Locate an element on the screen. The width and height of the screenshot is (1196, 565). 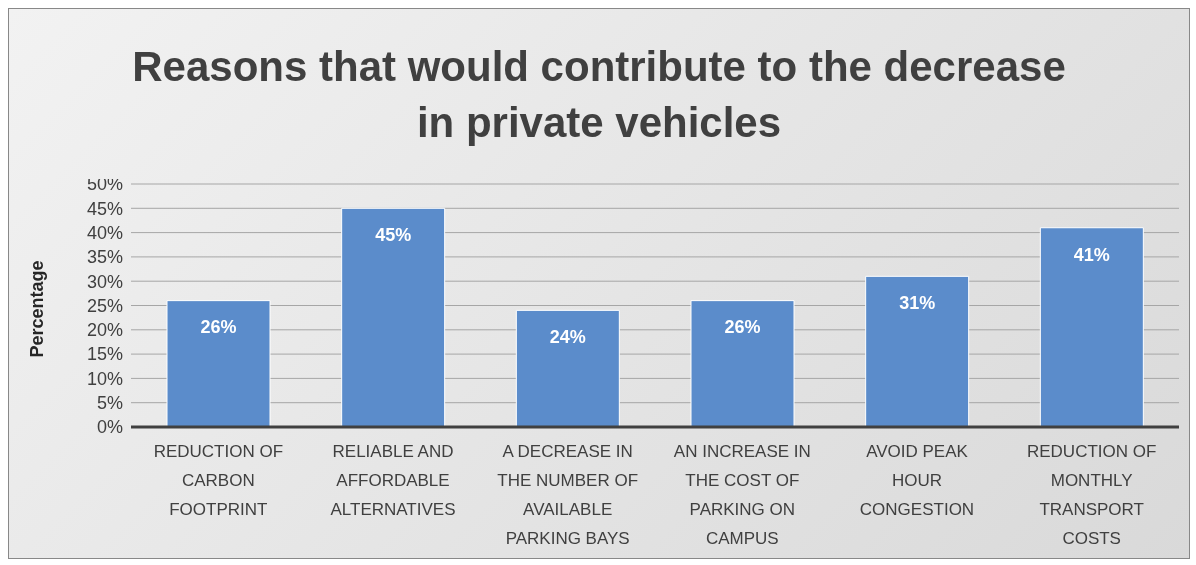
y-tick-label: 10% is located at coordinates (104, 378).